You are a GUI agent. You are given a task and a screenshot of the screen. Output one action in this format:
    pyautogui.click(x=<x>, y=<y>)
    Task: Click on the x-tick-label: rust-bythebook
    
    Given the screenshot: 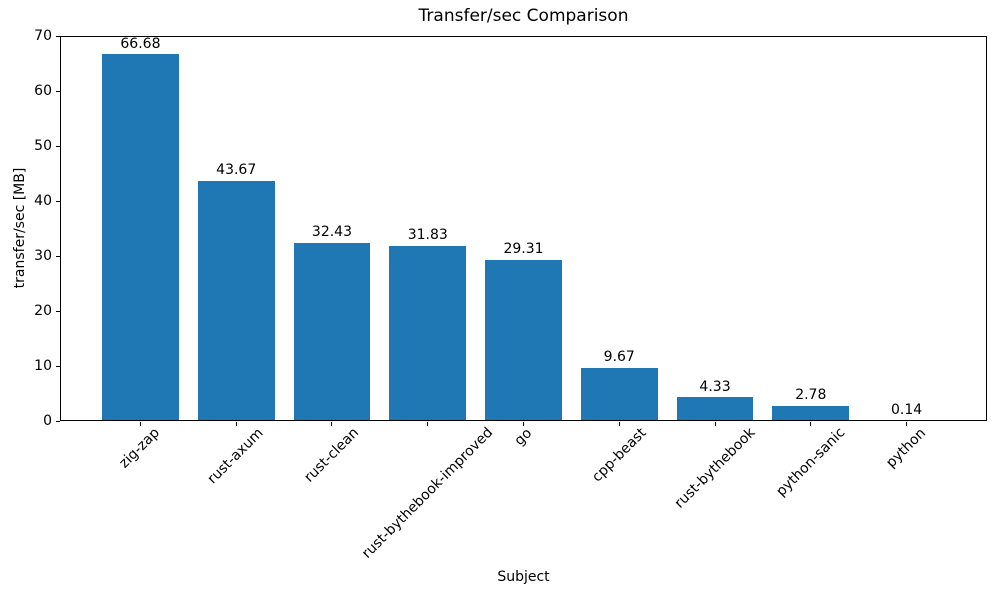 What is the action you would take?
    pyautogui.click(x=714, y=468)
    